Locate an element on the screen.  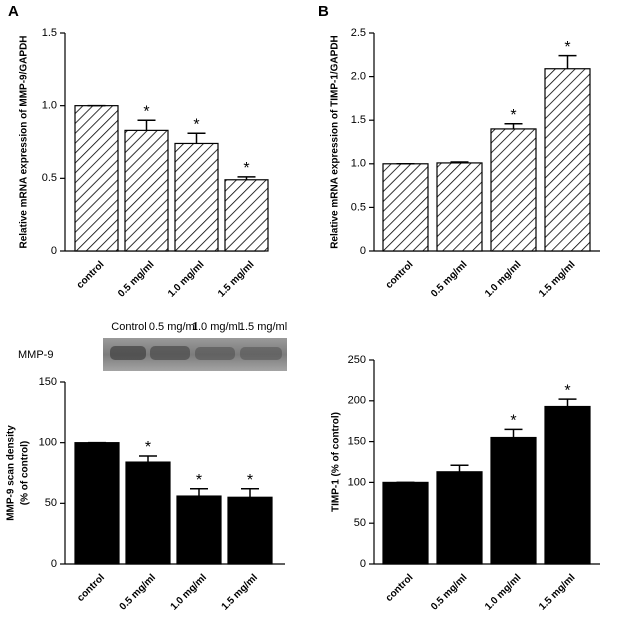
y-axis-label: Relative mRNA expression of MMP-9/GAPDH is located at coordinates (24, 141).